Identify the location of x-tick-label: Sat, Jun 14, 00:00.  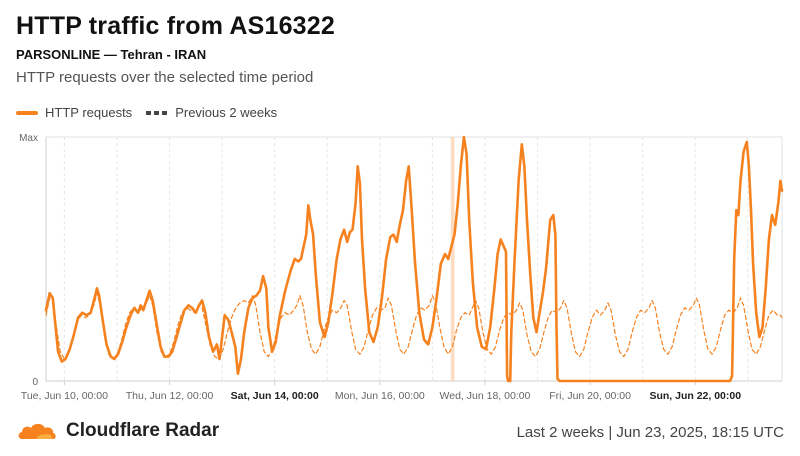
(275, 396).